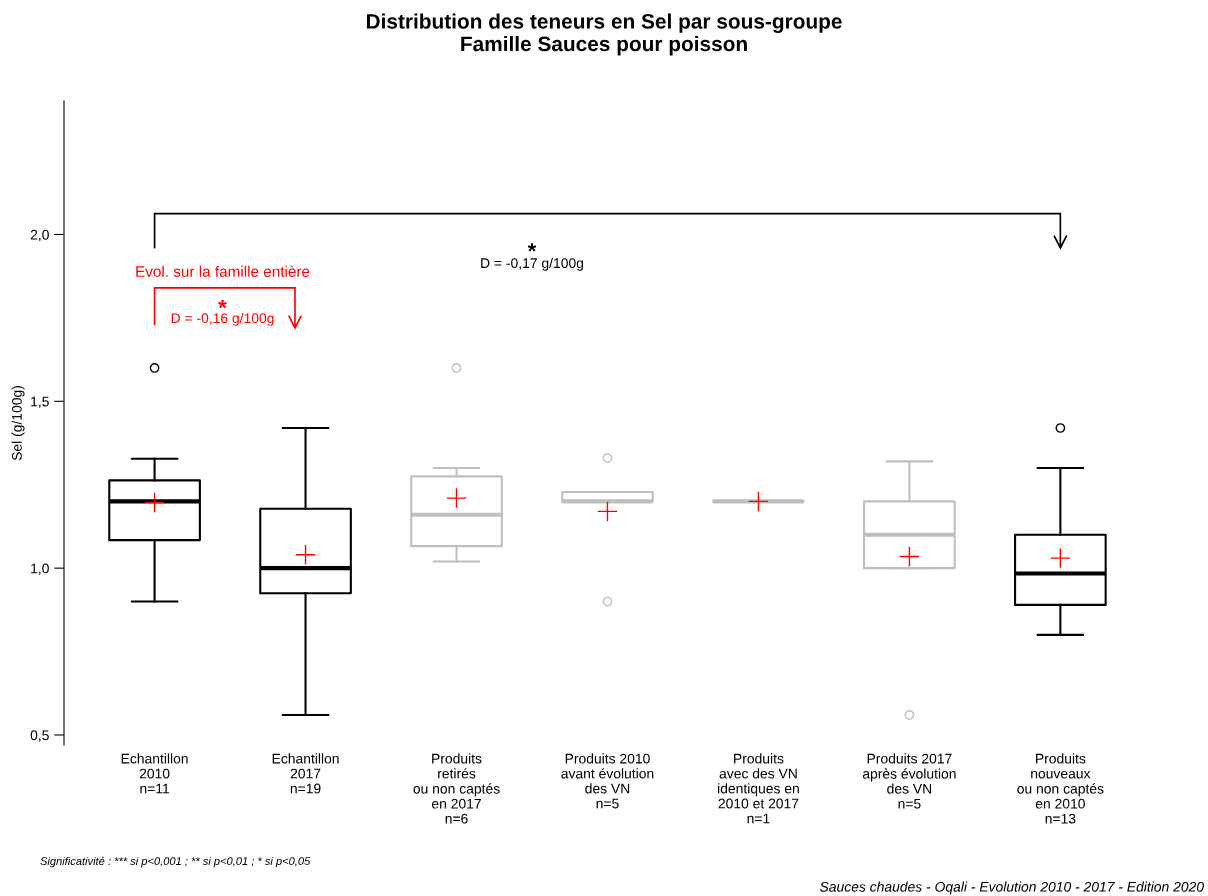 The image size is (1208, 896). Describe the element at coordinates (456, 788) in the screenshot. I see `x-tick-label: Produits retirés ou non captés en 2017 n=6` at that location.